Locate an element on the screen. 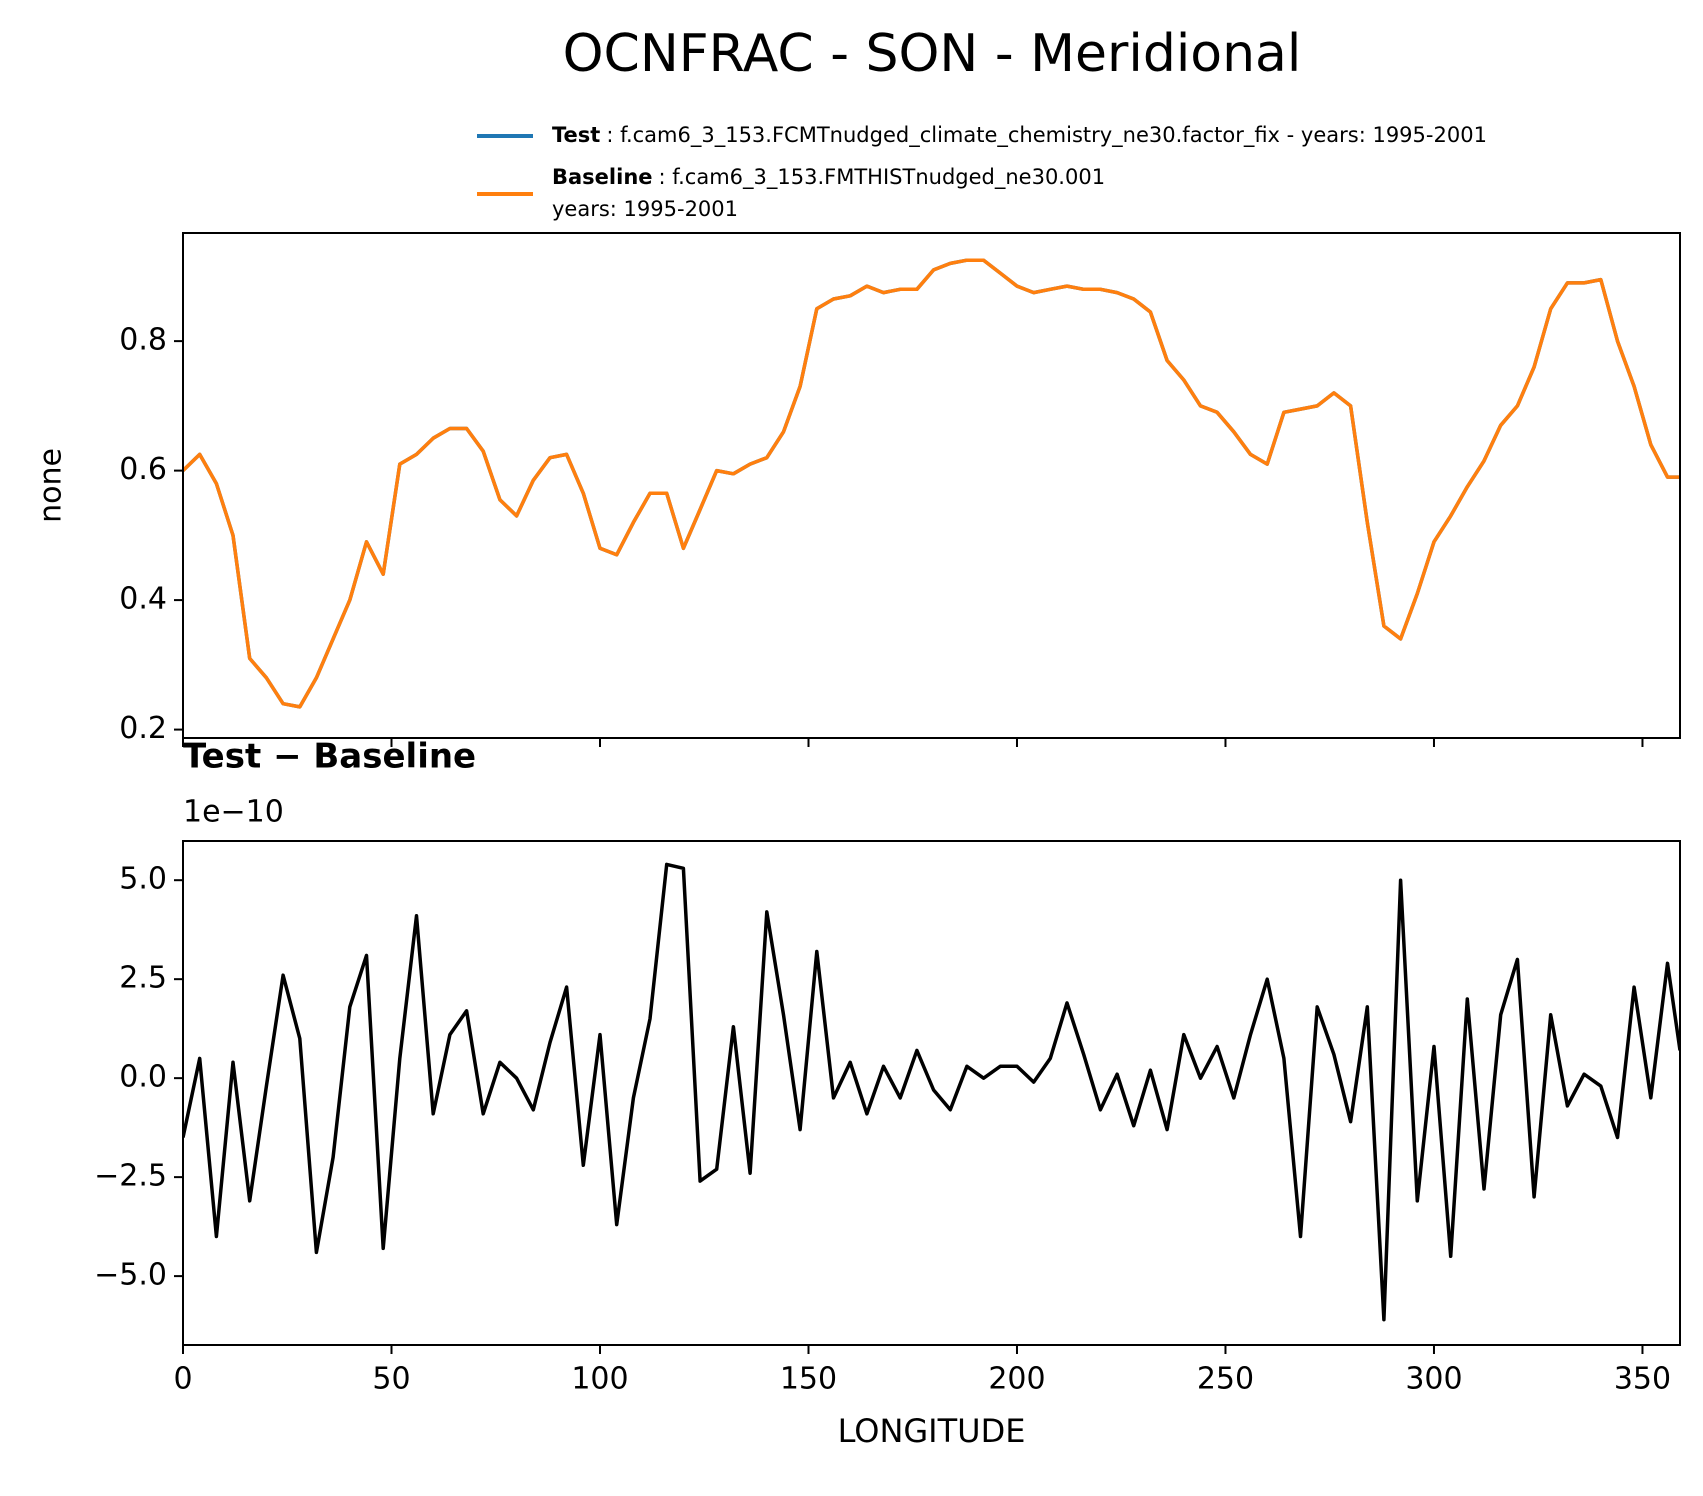 Image resolution: width=1703 pixels, height=1496 pixels. y-axis-label: none is located at coordinates (51, 485).